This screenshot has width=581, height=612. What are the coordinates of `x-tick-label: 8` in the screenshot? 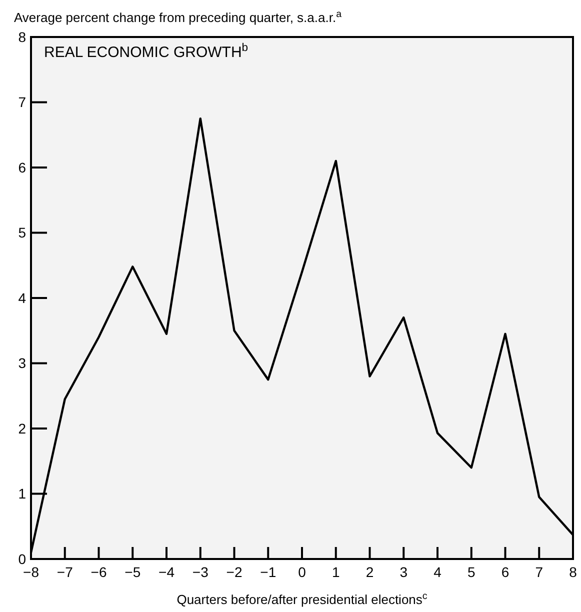 It's located at (573, 572).